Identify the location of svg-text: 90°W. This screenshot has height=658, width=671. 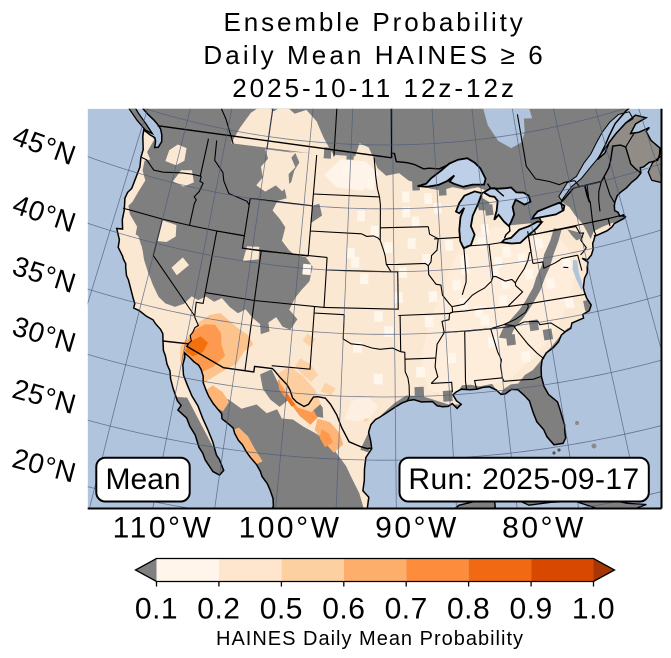
(417, 528).